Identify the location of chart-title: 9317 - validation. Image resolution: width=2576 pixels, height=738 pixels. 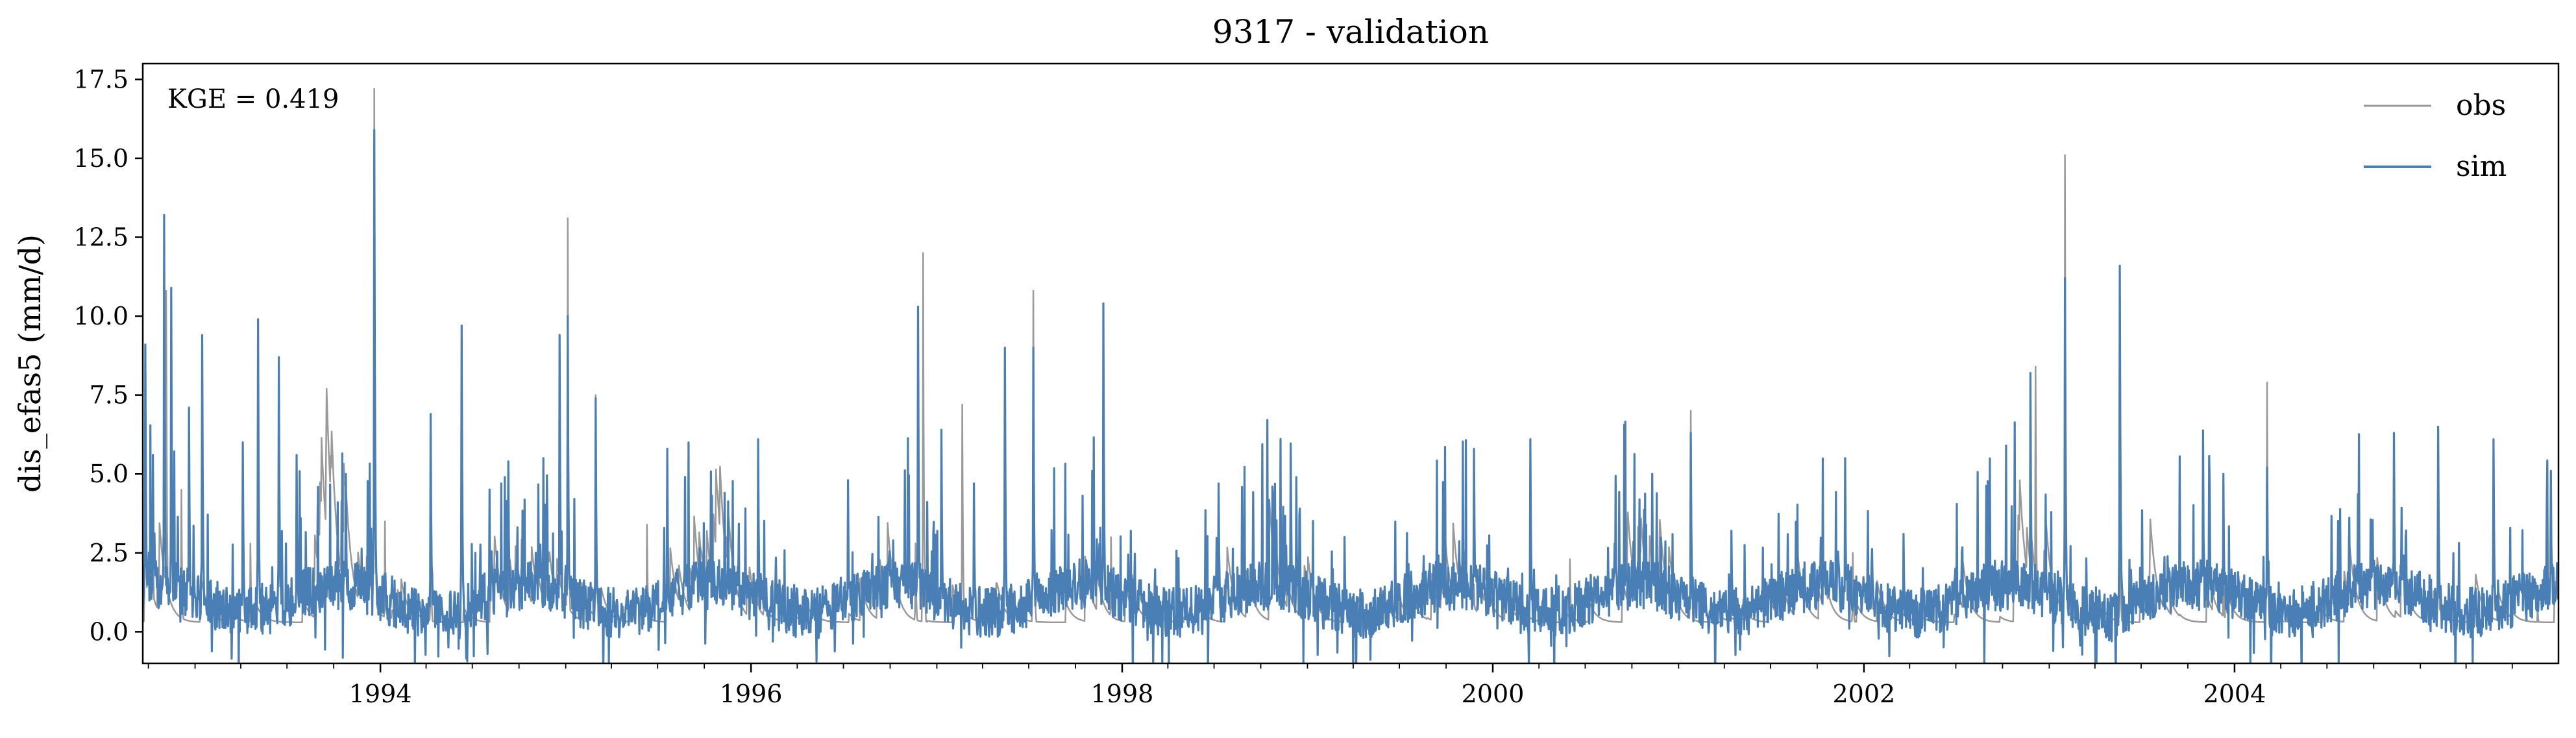
(1350, 32).